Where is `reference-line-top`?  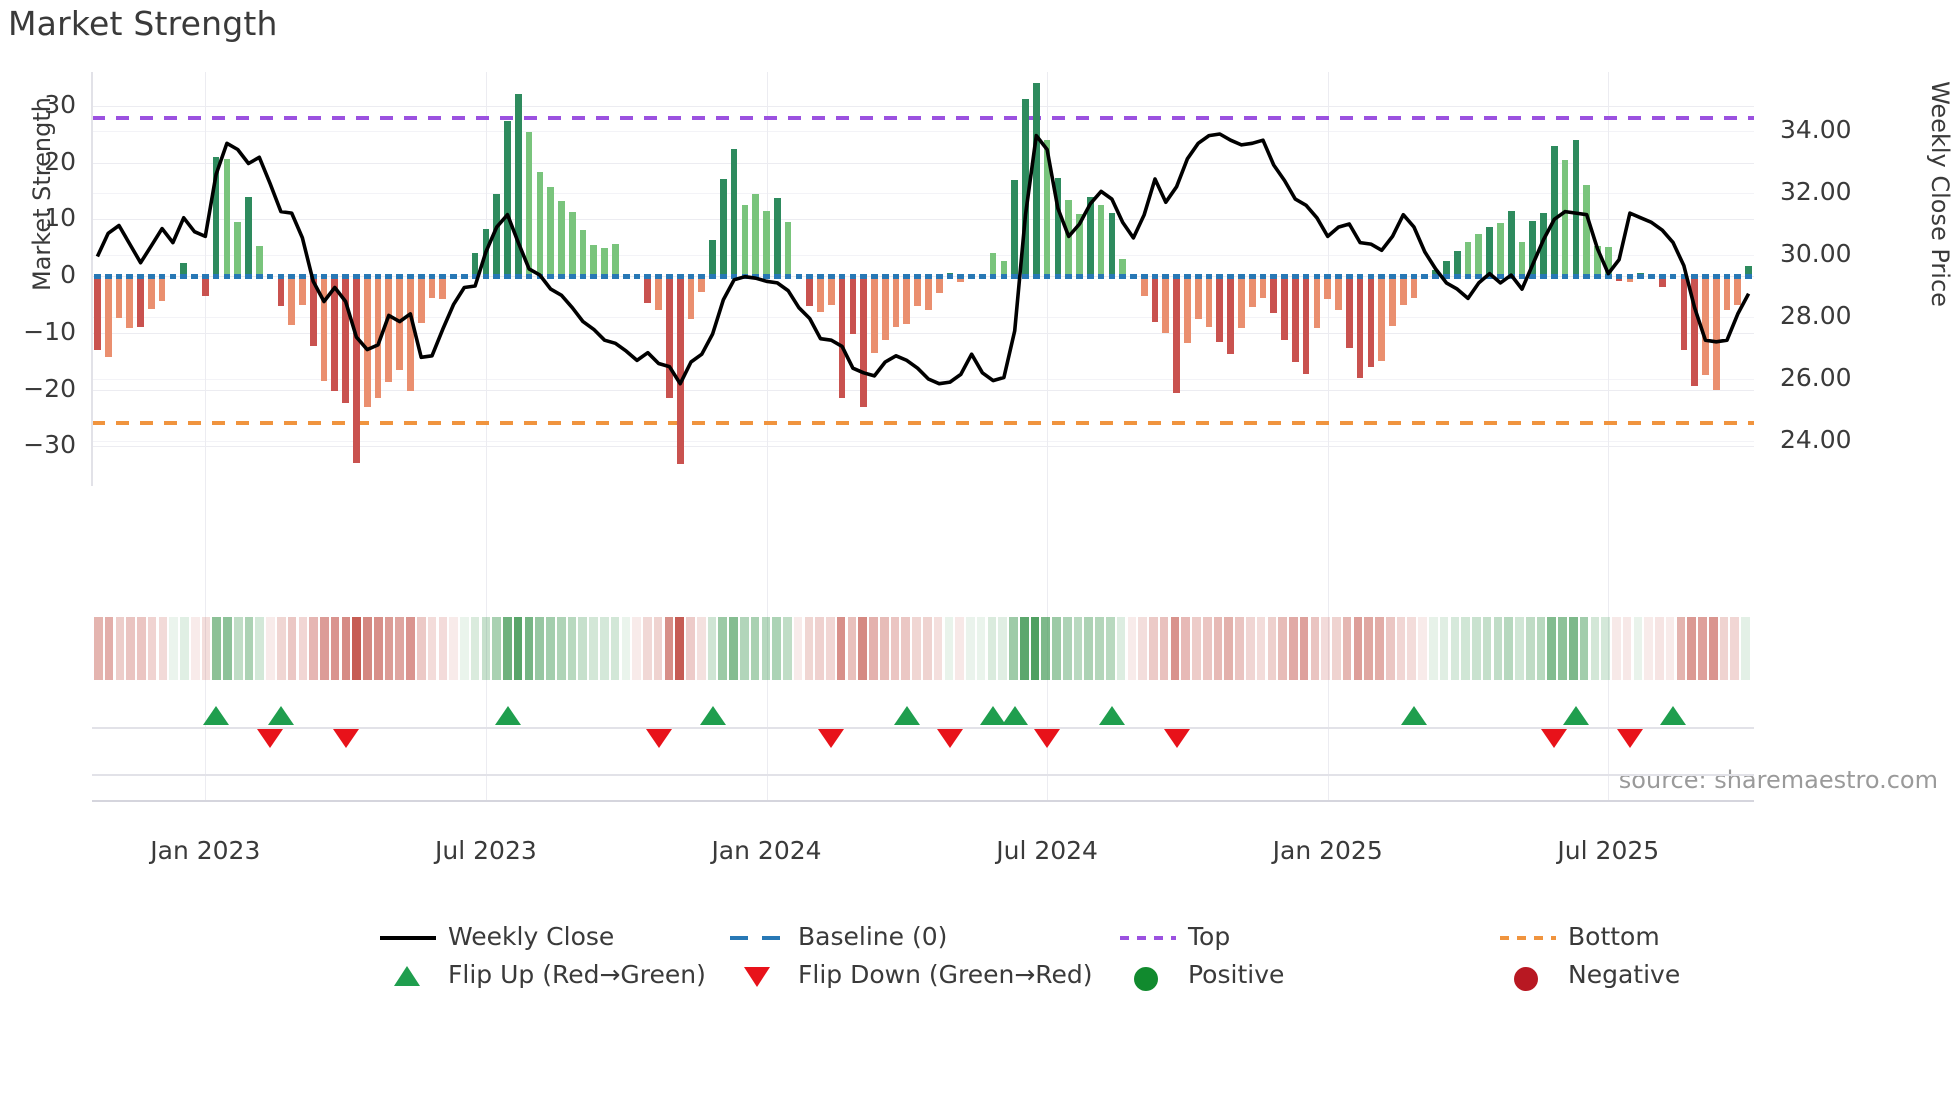
reference-line-top is located at coordinates (923, 117).